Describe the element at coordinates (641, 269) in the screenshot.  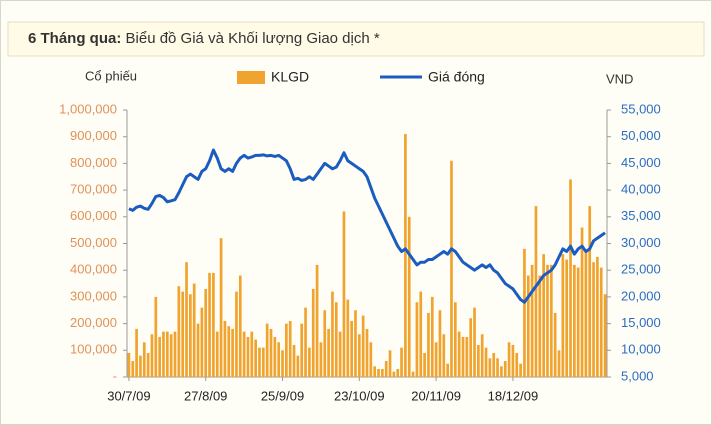
I see `y2-tick-label: 25,000` at that location.